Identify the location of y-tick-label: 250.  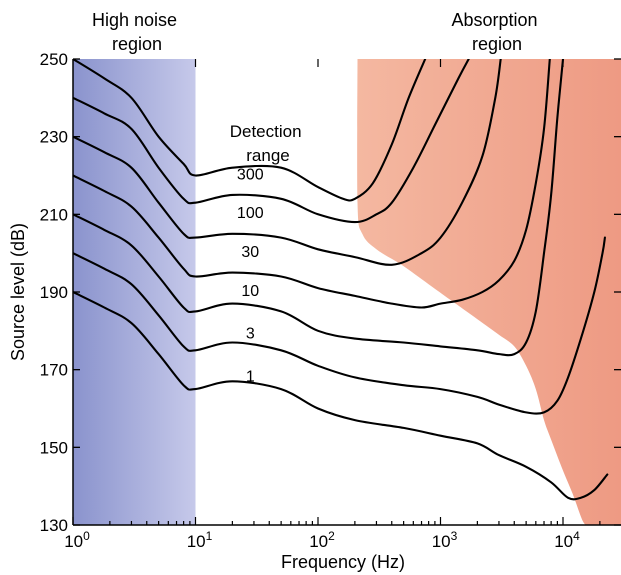
(54, 59).